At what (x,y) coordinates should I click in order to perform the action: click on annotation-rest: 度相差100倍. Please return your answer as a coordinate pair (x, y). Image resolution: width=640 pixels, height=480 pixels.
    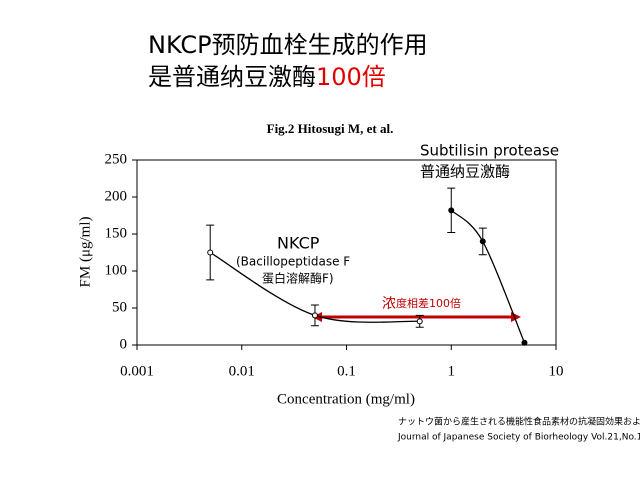
    Looking at the image, I should click on (428, 303).